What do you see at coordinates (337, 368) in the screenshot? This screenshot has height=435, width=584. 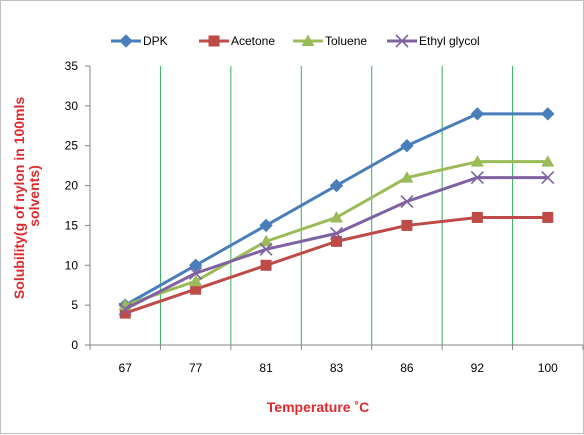 I see `x-tick-label: 83` at bounding box center [337, 368].